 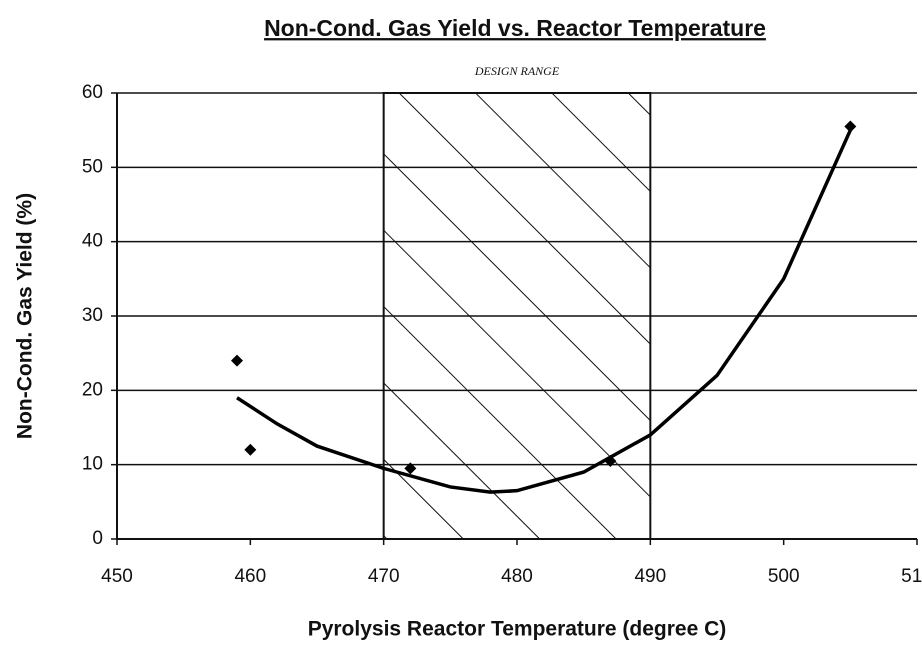 I want to click on y-tick-label: 0, so click(x=97, y=538).